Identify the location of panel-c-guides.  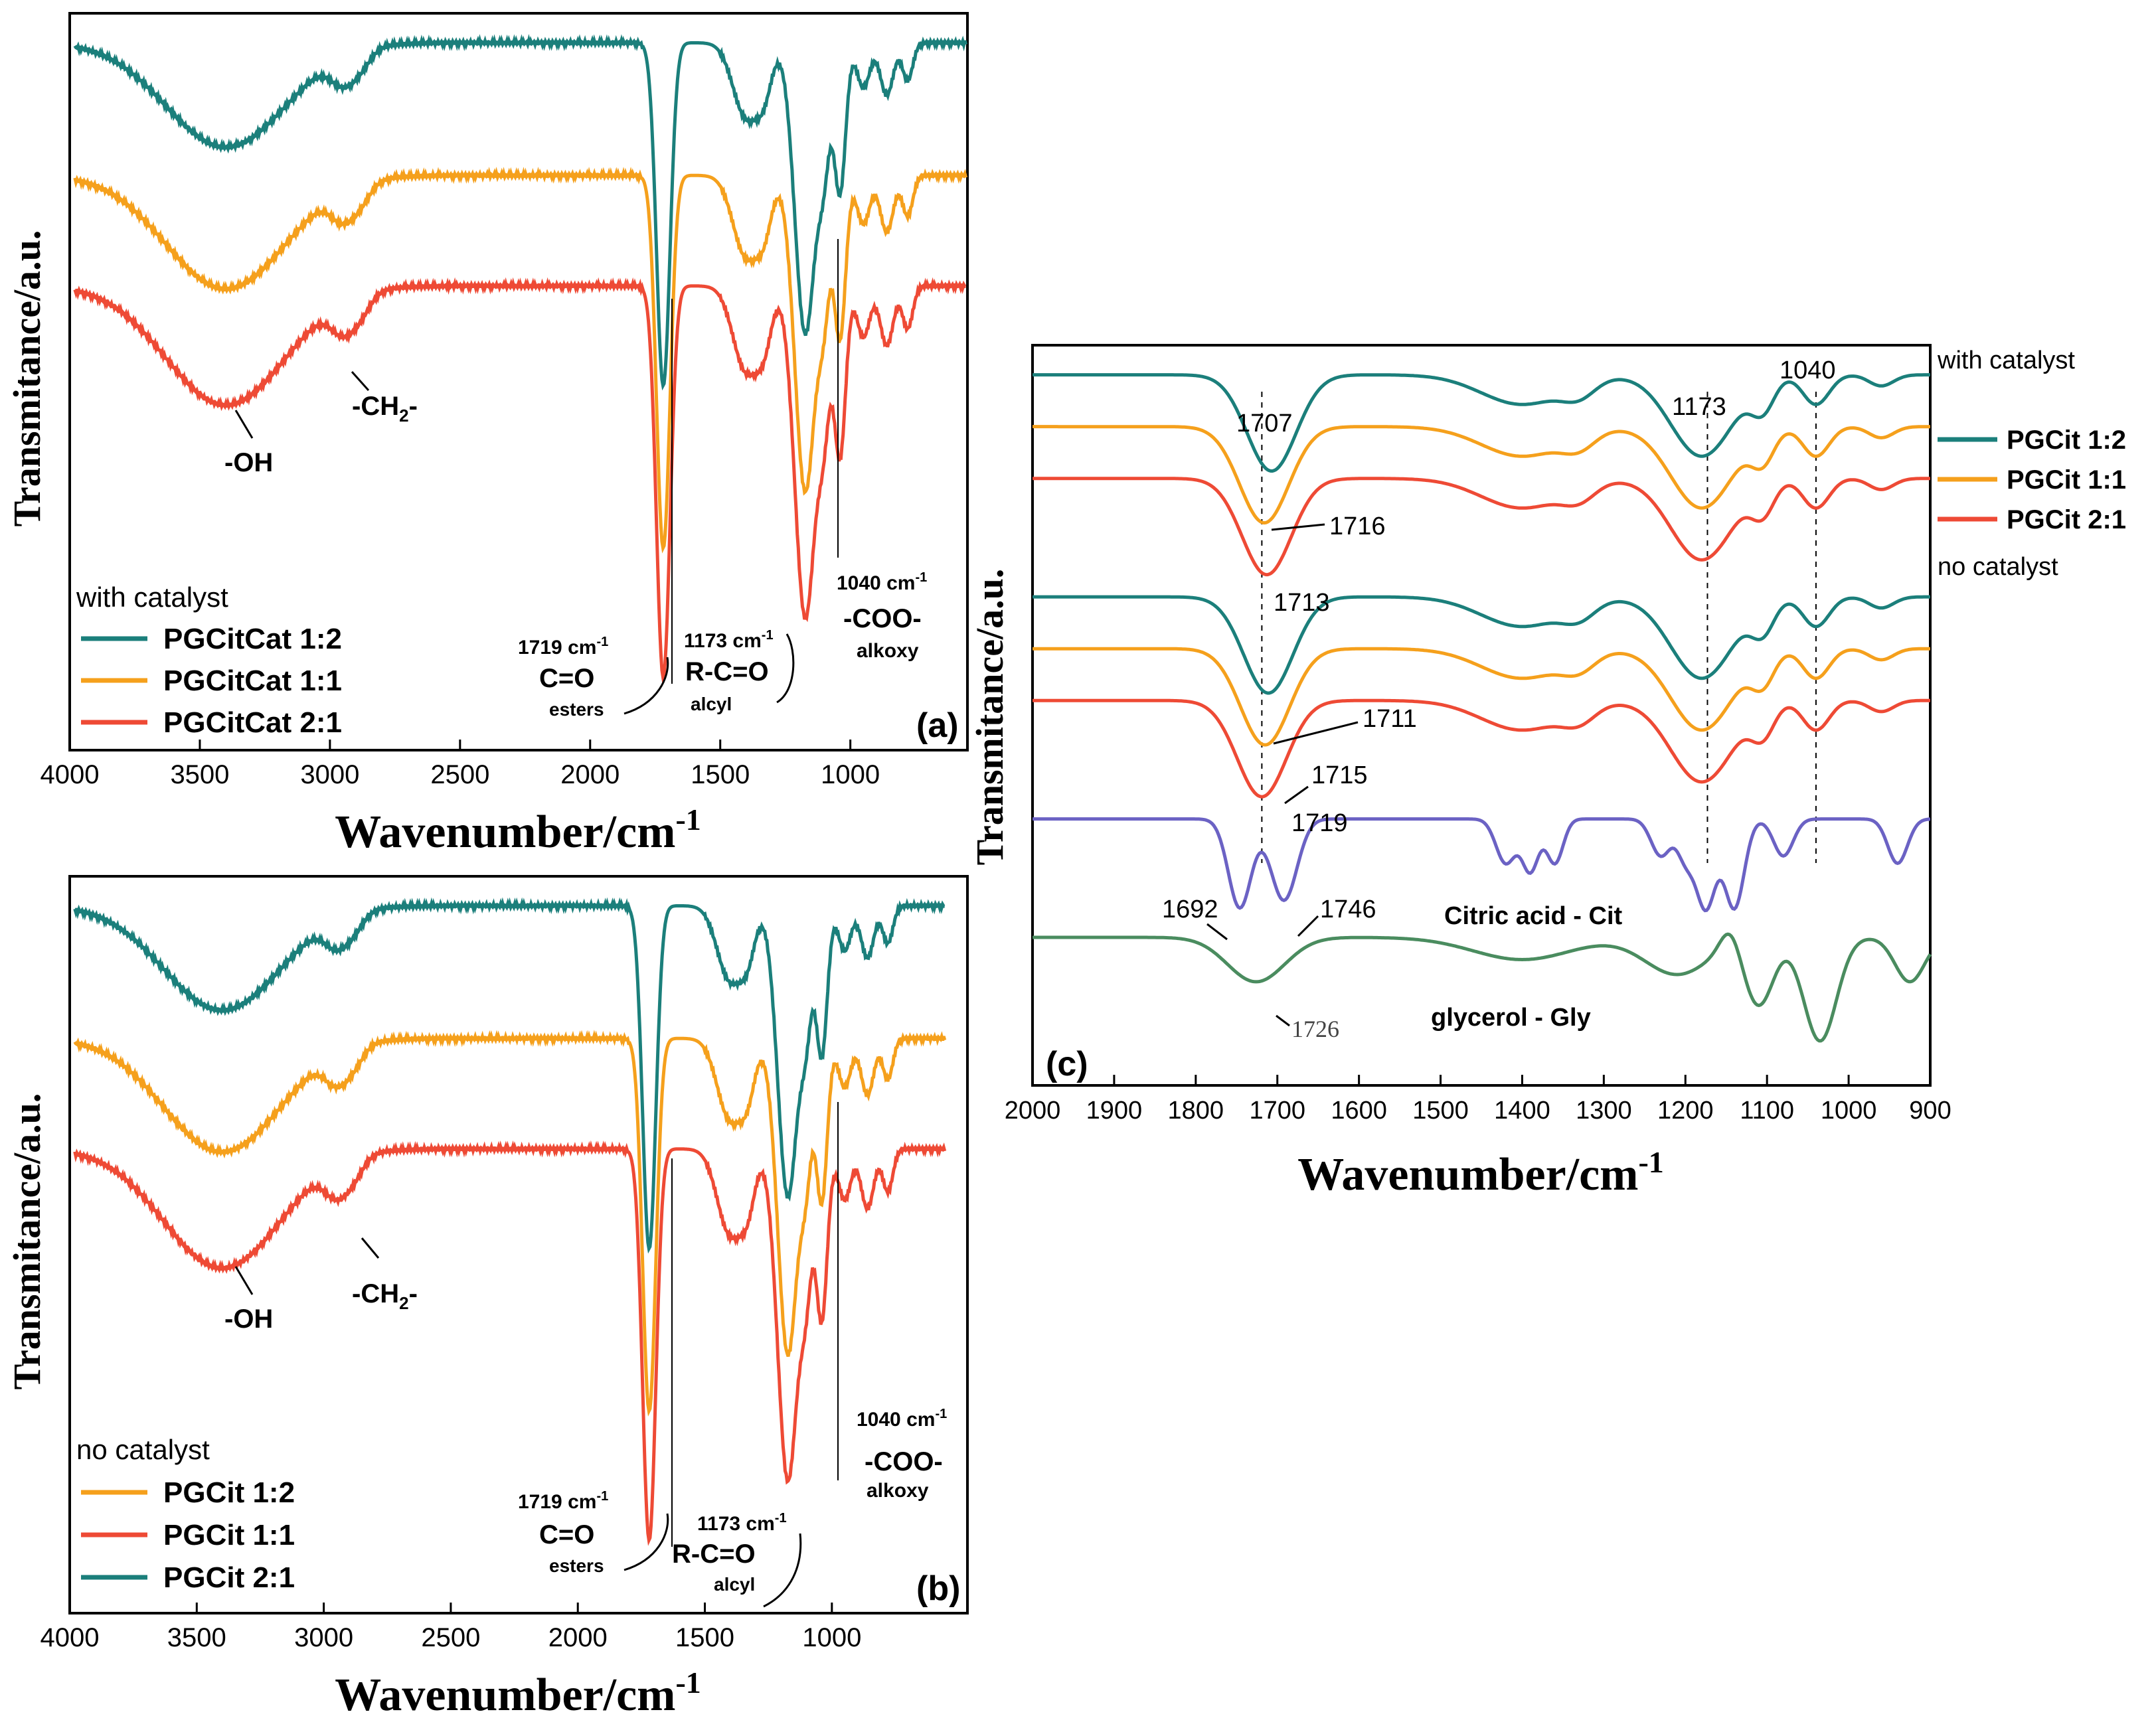
(1539, 627).